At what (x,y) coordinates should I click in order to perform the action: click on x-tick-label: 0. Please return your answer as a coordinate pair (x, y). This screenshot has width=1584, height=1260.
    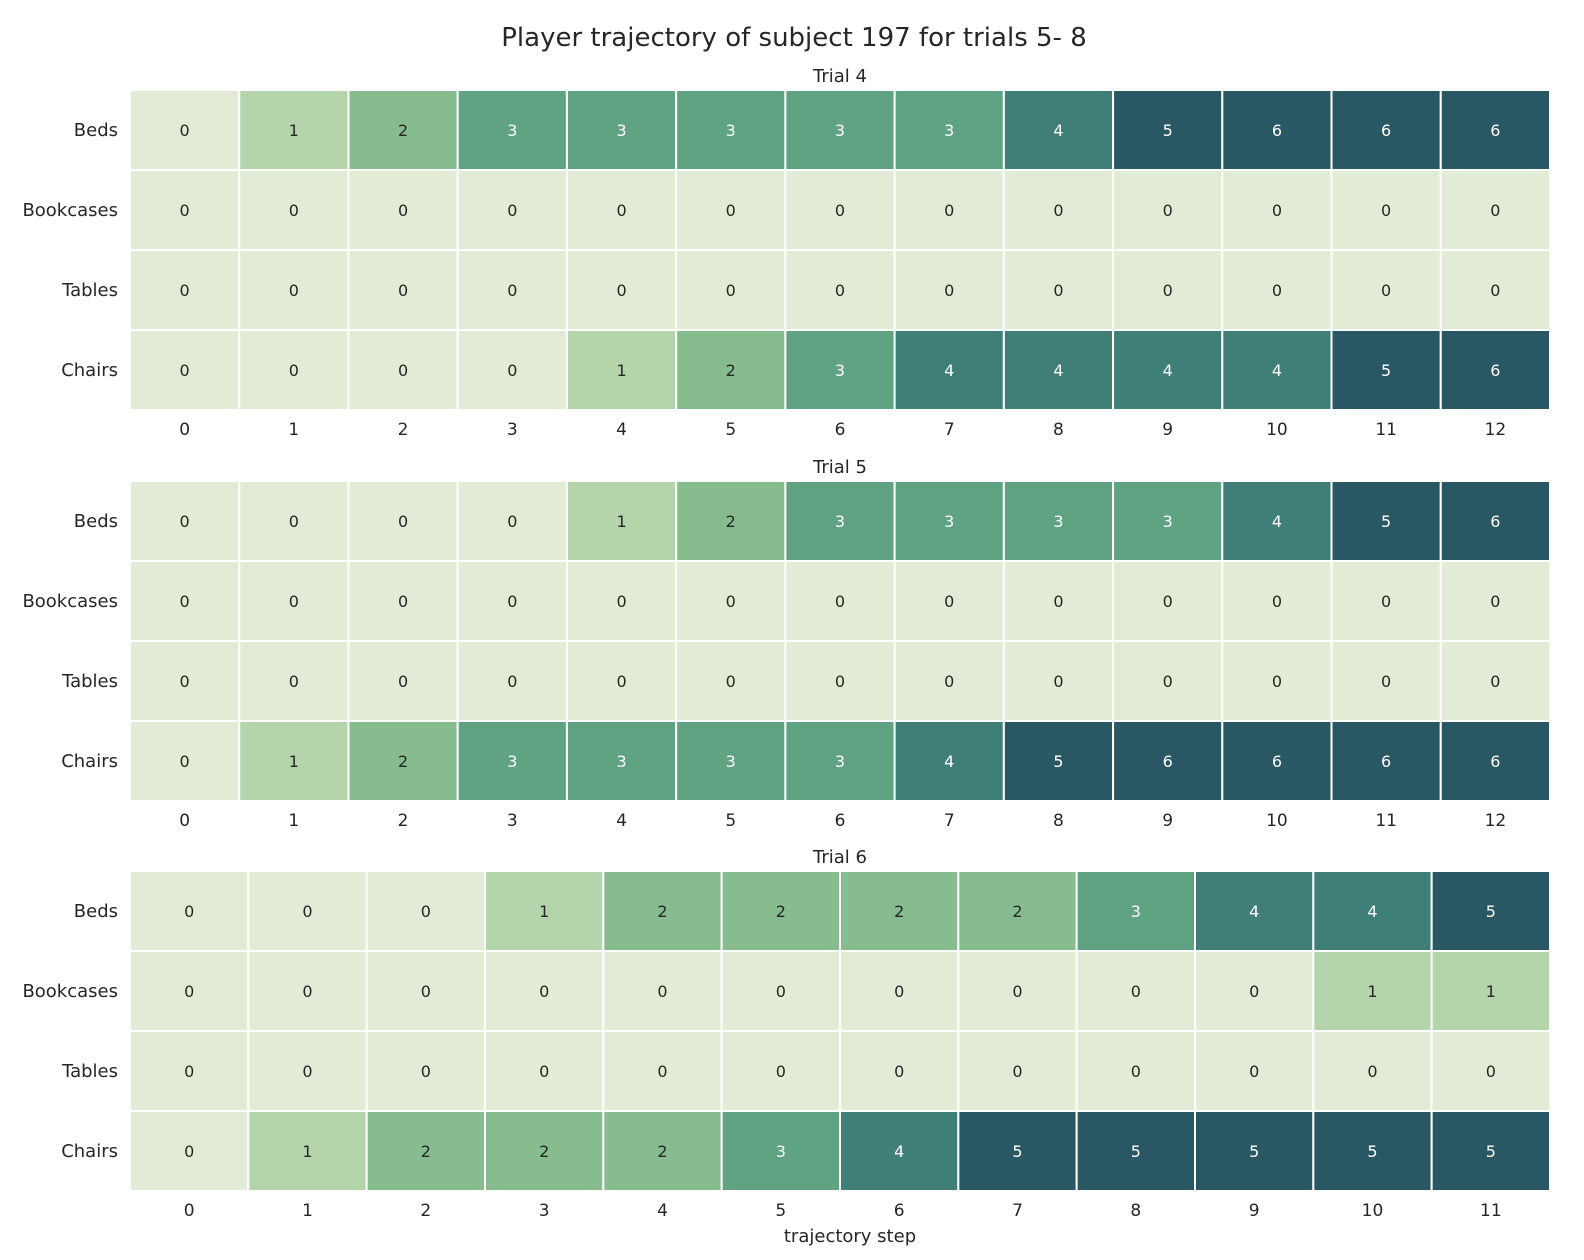
    Looking at the image, I should click on (189, 1211).